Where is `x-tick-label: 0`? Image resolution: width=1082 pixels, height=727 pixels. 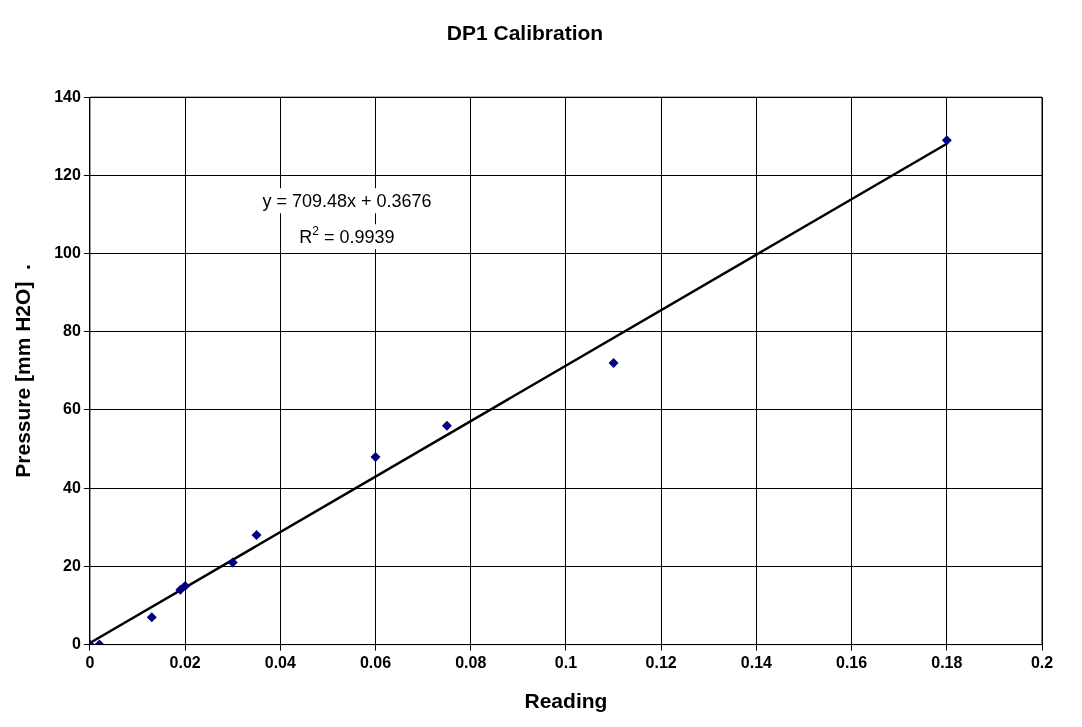
x-tick-label: 0 is located at coordinates (90, 662).